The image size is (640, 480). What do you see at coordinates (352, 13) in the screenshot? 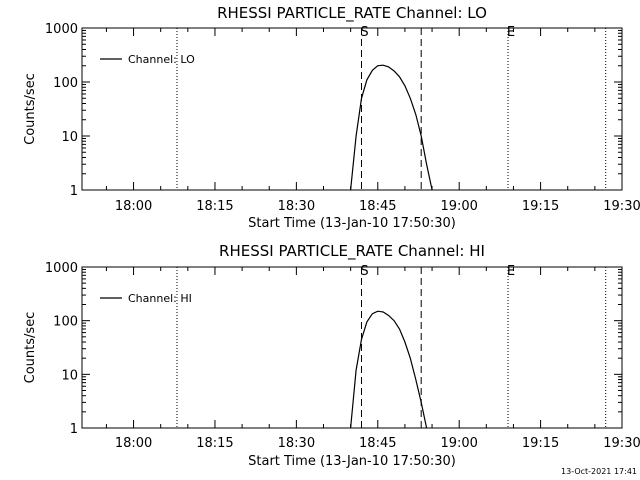
I see `chart-title: RHESSI PARTICLE_RATE Channel: LO` at bounding box center [352, 13].